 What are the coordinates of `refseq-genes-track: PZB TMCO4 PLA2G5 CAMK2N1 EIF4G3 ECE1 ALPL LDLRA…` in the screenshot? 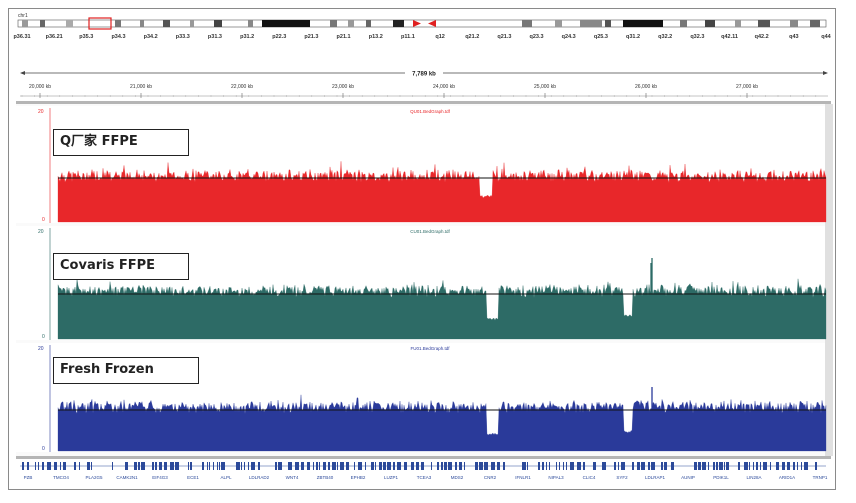 It's located at (424, 471).